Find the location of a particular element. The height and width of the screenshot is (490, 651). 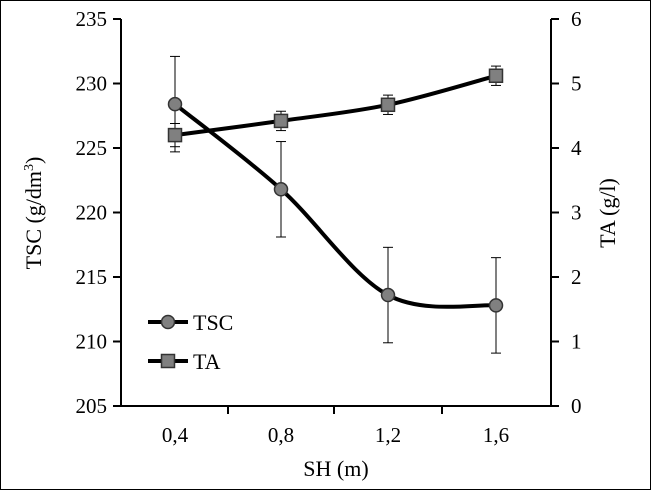

right-tick-label: 6 is located at coordinates (576, 19).